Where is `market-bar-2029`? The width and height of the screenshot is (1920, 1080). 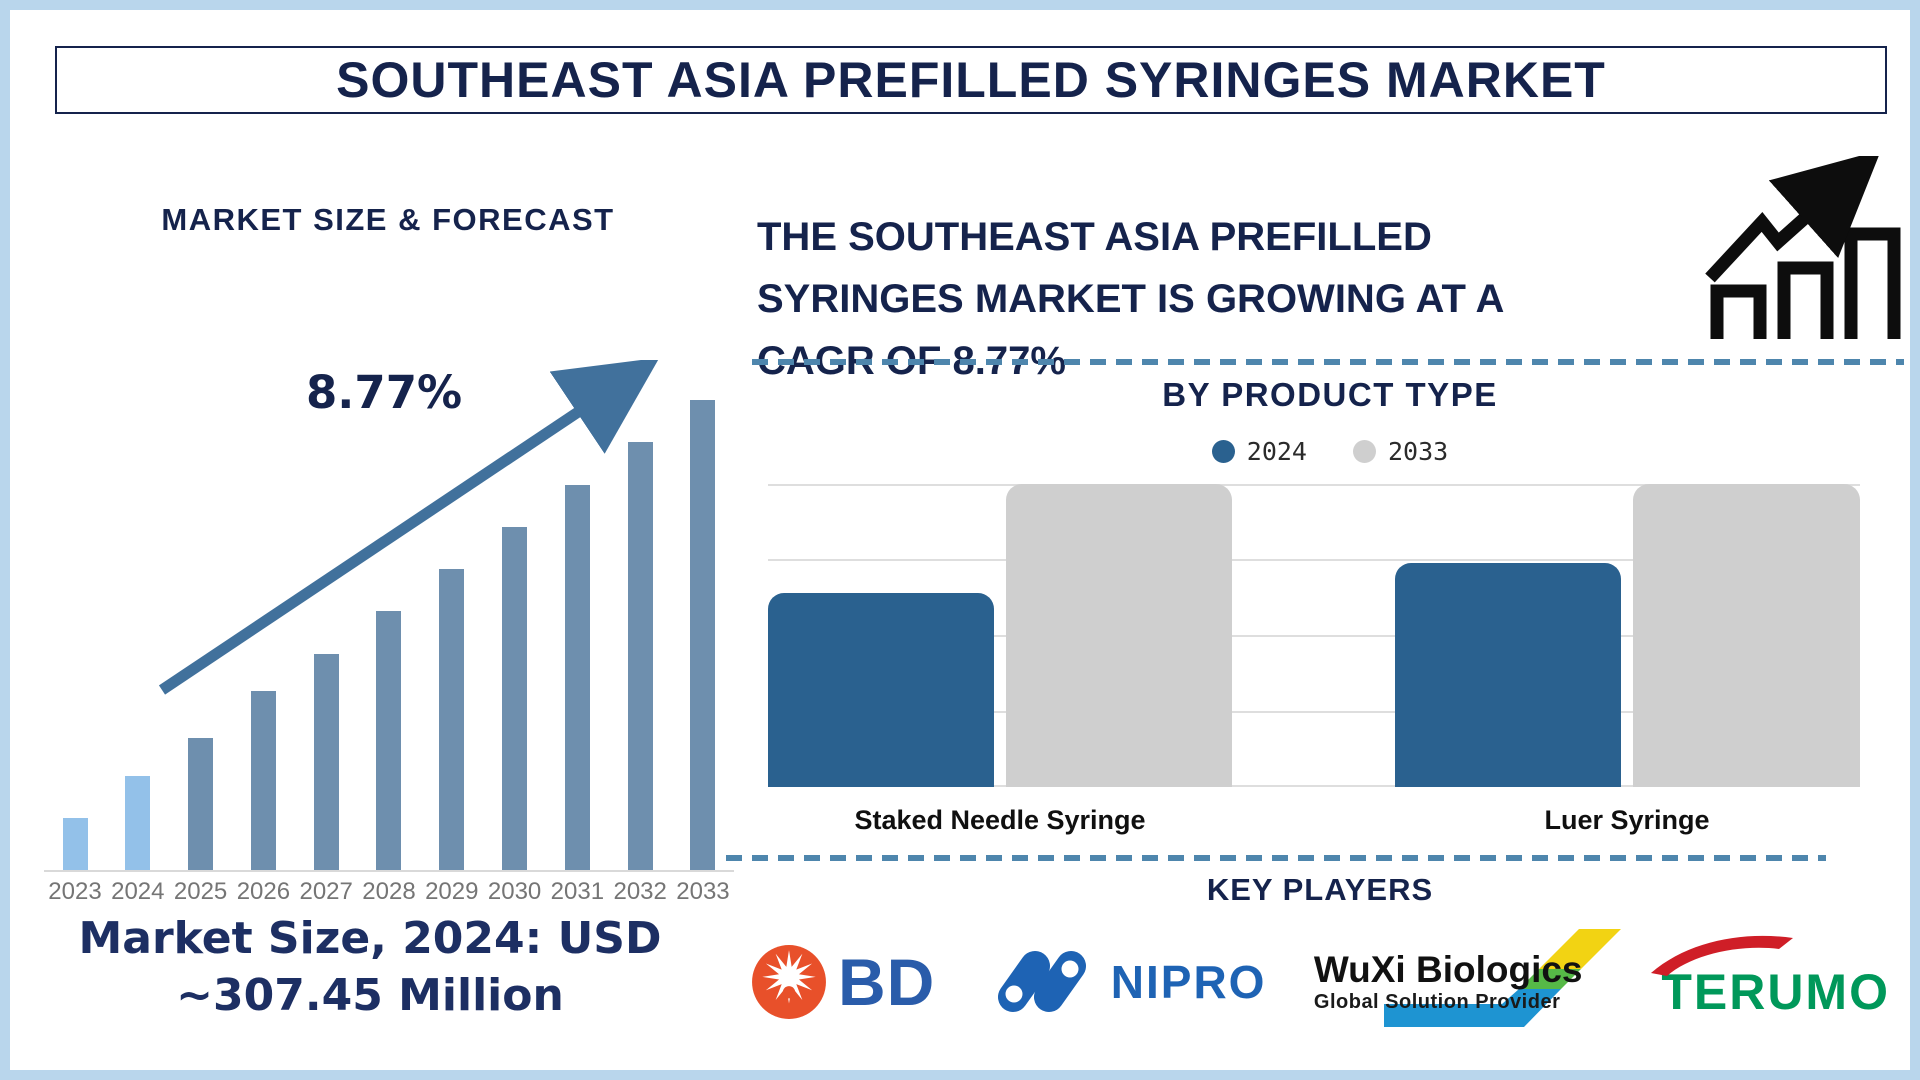 market-bar-2029 is located at coordinates (452, 634).